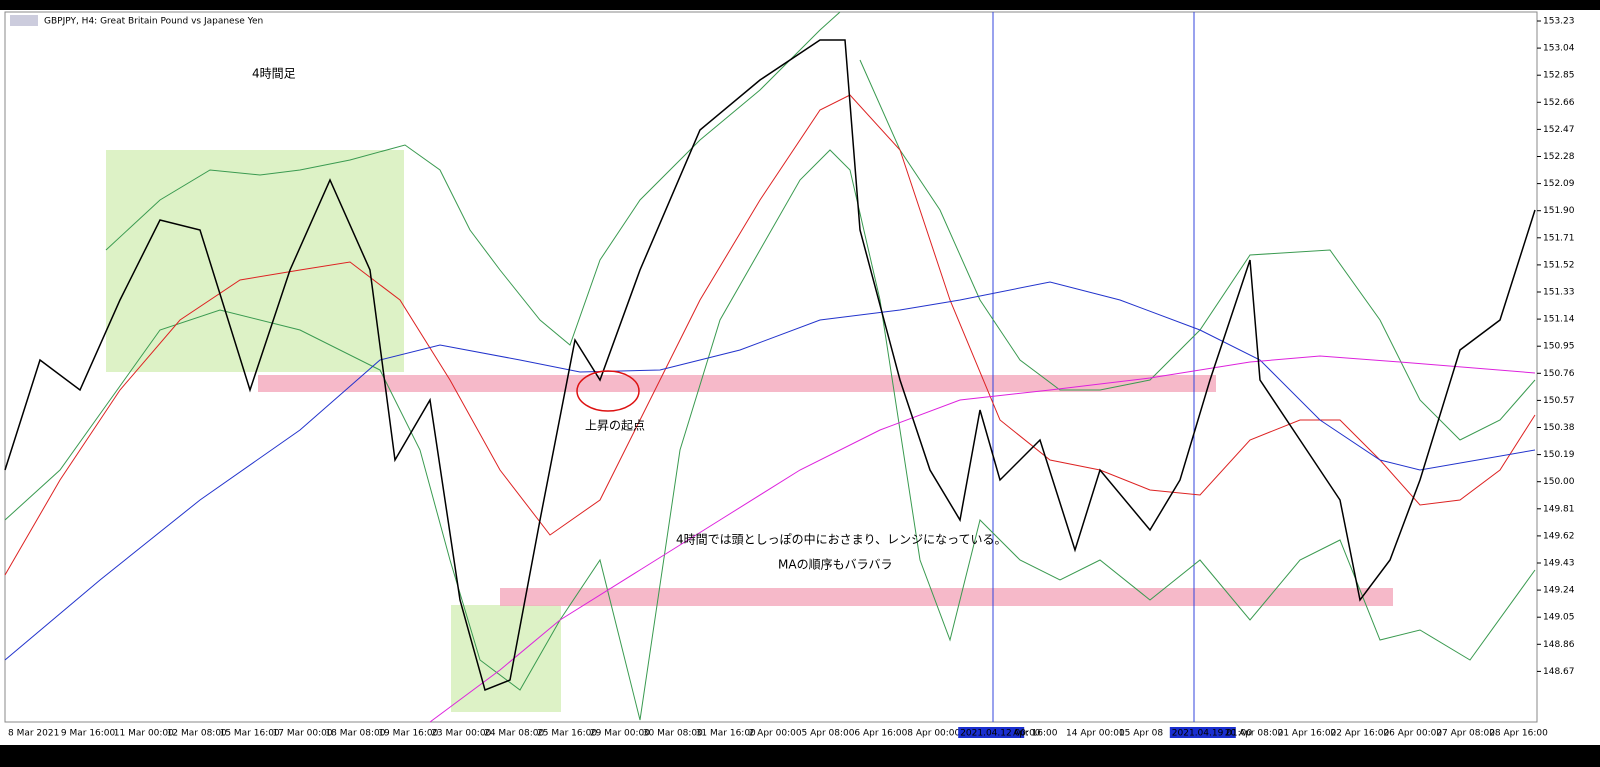  What do you see at coordinates (33, 734) in the screenshot?
I see `time-label: 8 Mar 2021` at bounding box center [33, 734].